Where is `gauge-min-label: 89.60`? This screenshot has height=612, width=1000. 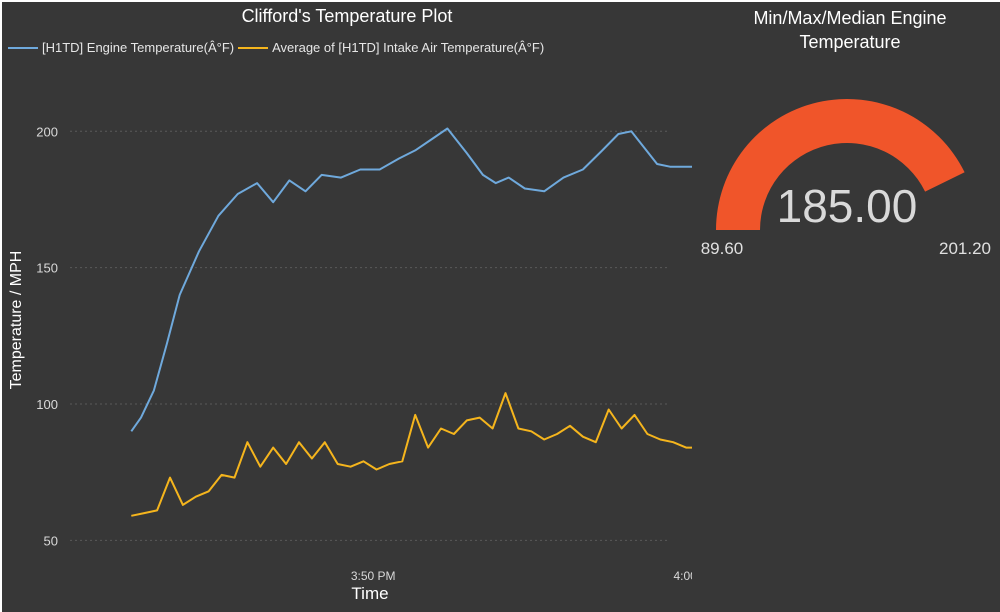 gauge-min-label: 89.60 is located at coordinates (722, 248).